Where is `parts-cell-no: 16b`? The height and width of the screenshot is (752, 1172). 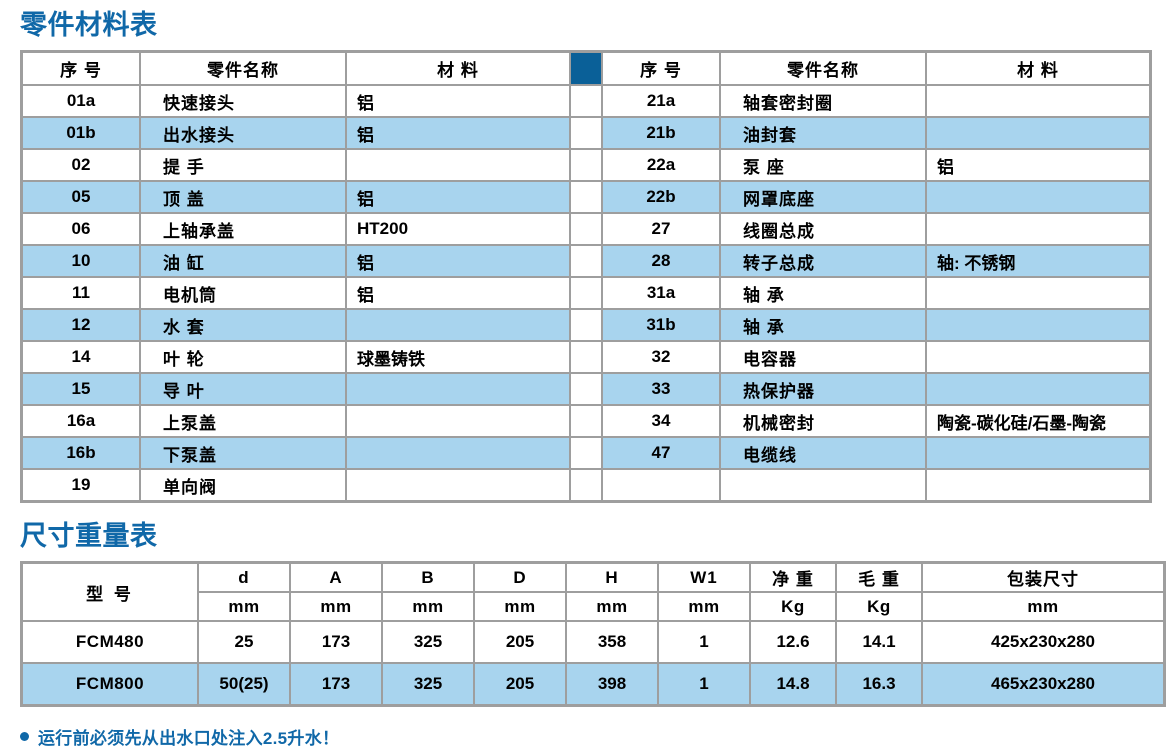 parts-cell-no: 16b is located at coordinates (81, 453).